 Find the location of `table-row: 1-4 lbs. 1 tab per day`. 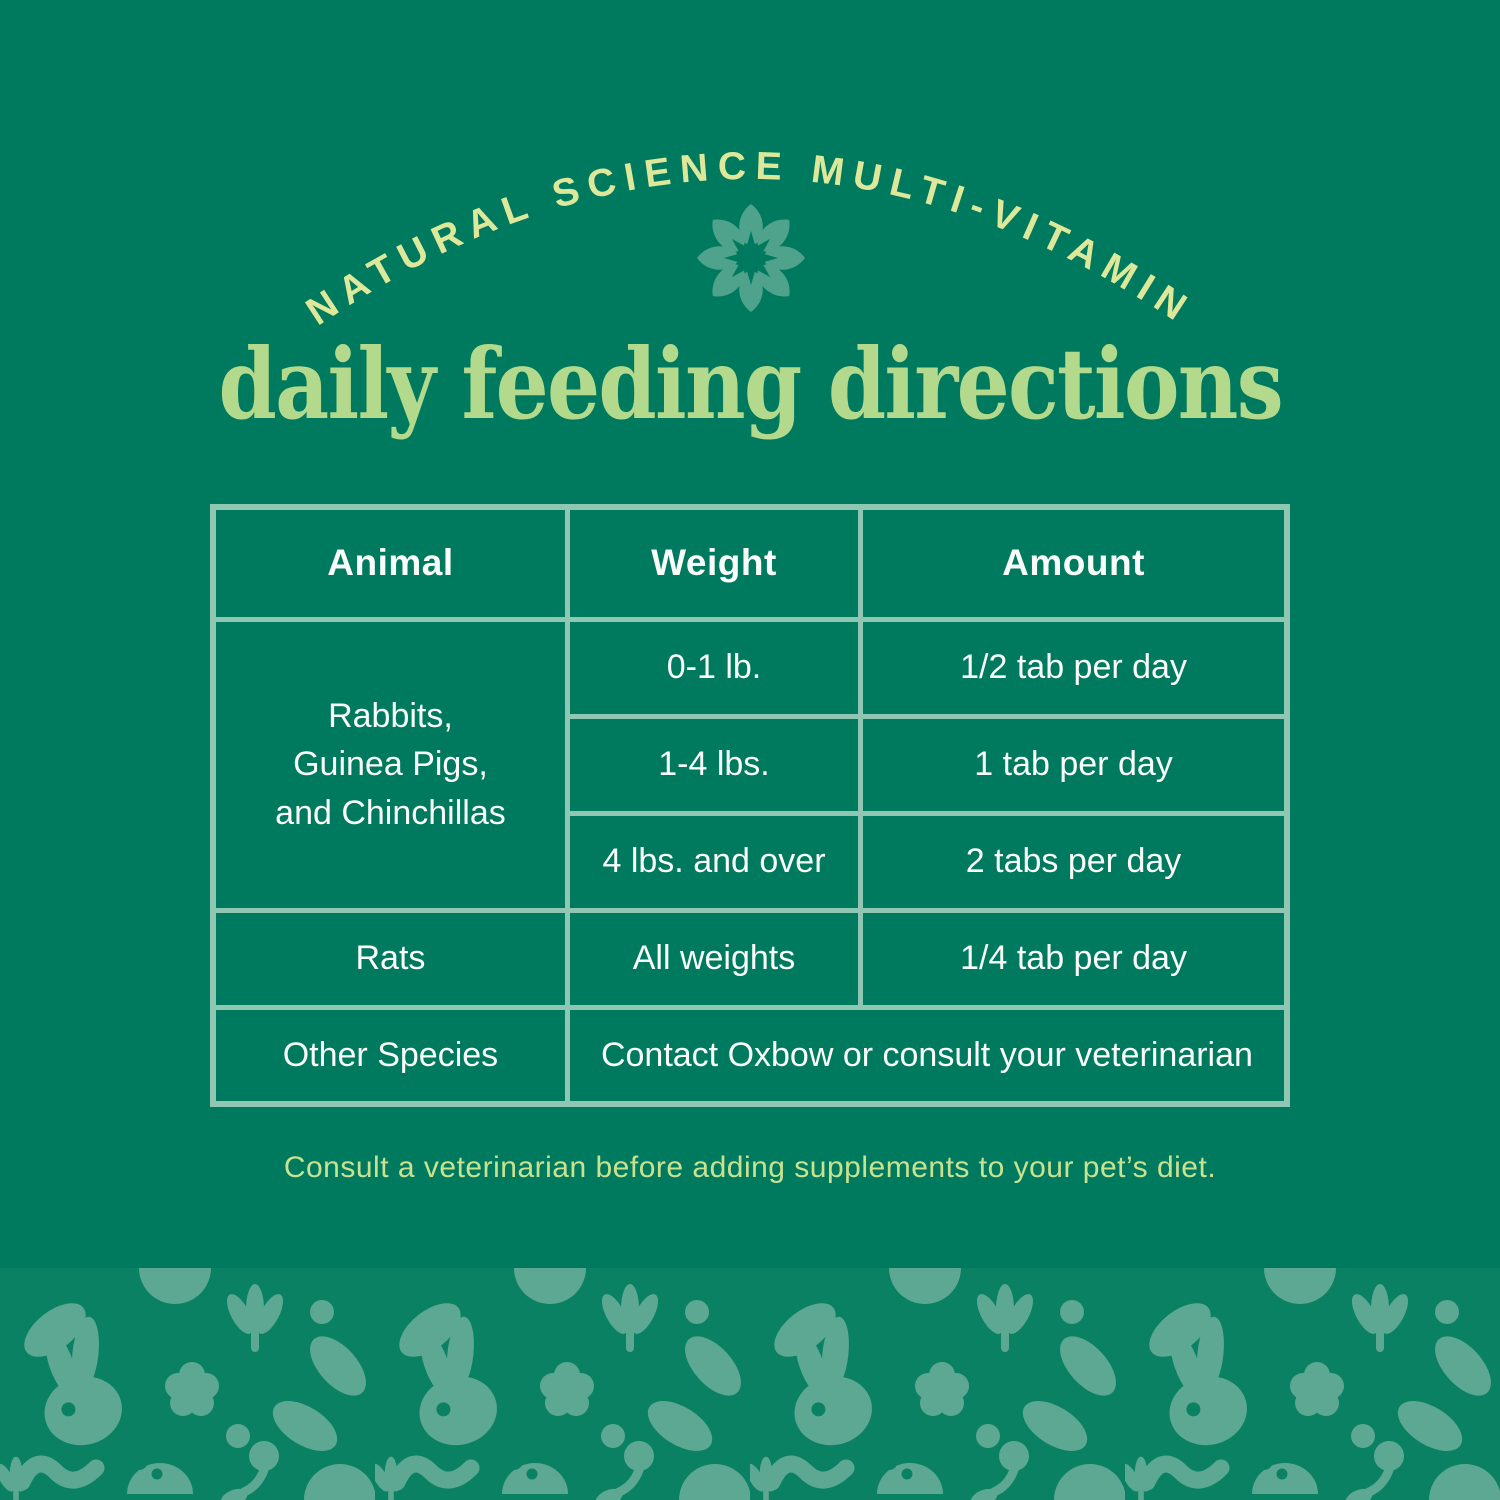

table-row: 1-4 lbs. 1 tab per day is located at coordinates (751, 764).